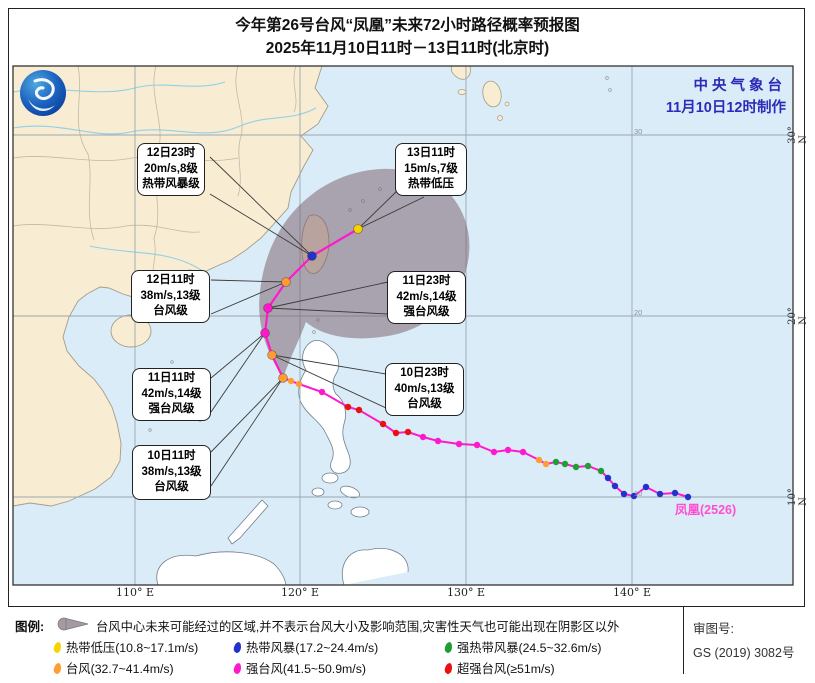 The width and height of the screenshot is (815, 683). I want to click on cma-logo, so click(43, 93).